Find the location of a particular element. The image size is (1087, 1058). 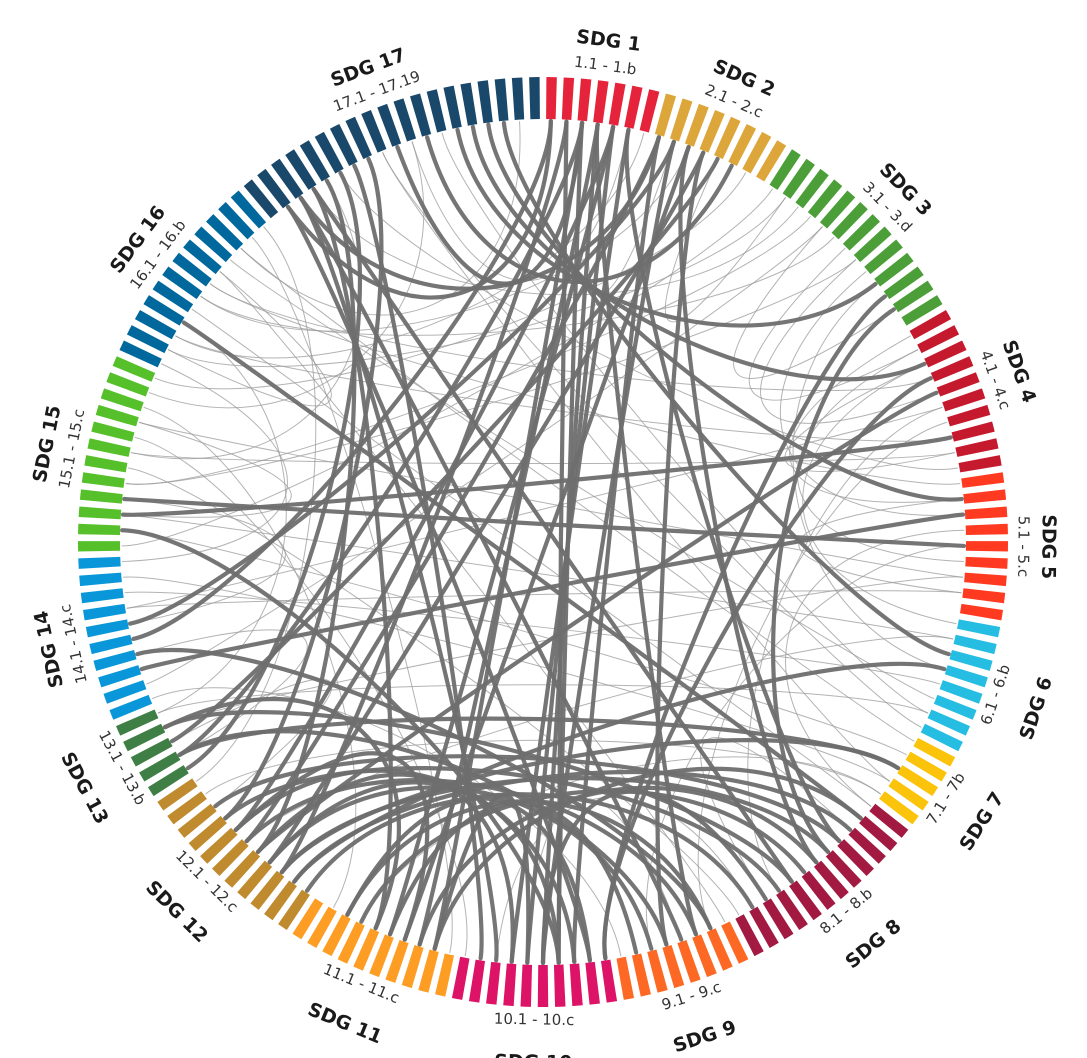

sdg9-target-segment is located at coordinates (689, 961).